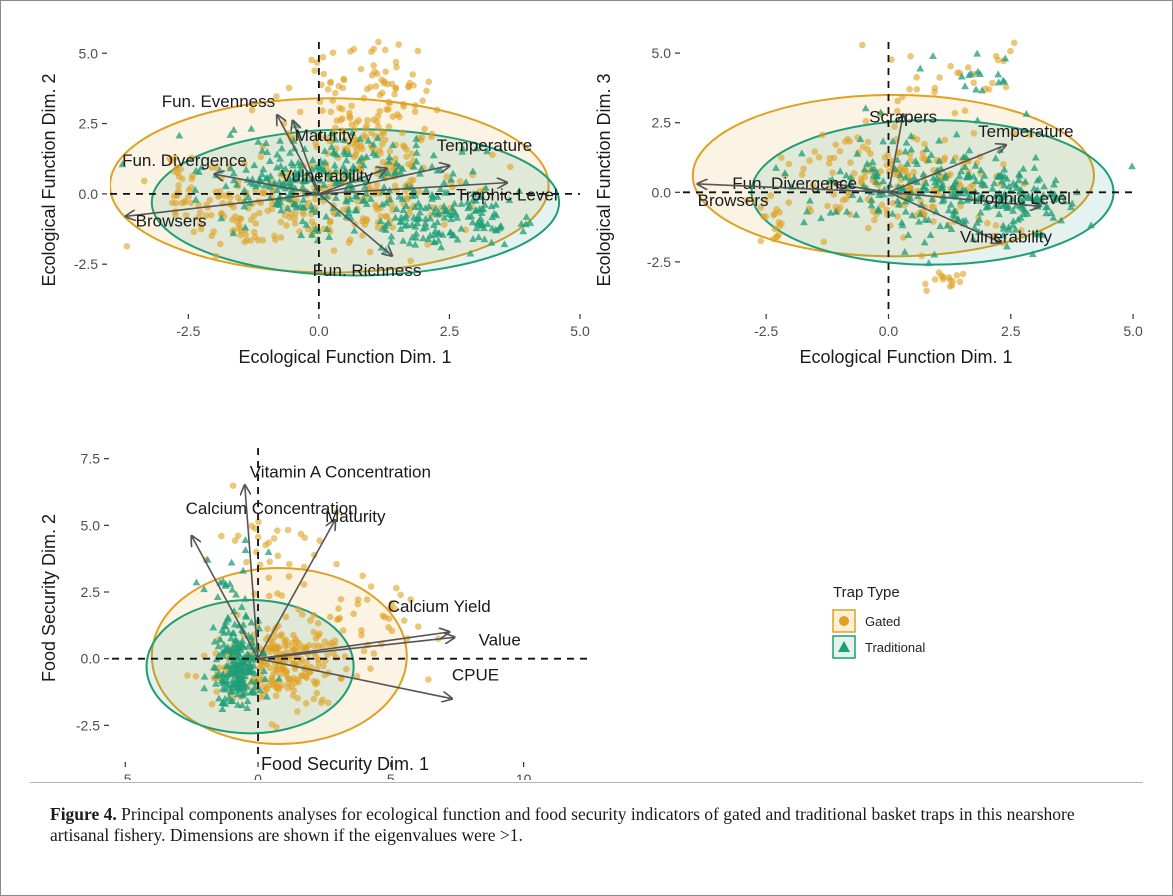 Image resolution: width=1173 pixels, height=896 pixels. Describe the element at coordinates (355, 224) in the screenshot. I see `loading-arrow` at that location.